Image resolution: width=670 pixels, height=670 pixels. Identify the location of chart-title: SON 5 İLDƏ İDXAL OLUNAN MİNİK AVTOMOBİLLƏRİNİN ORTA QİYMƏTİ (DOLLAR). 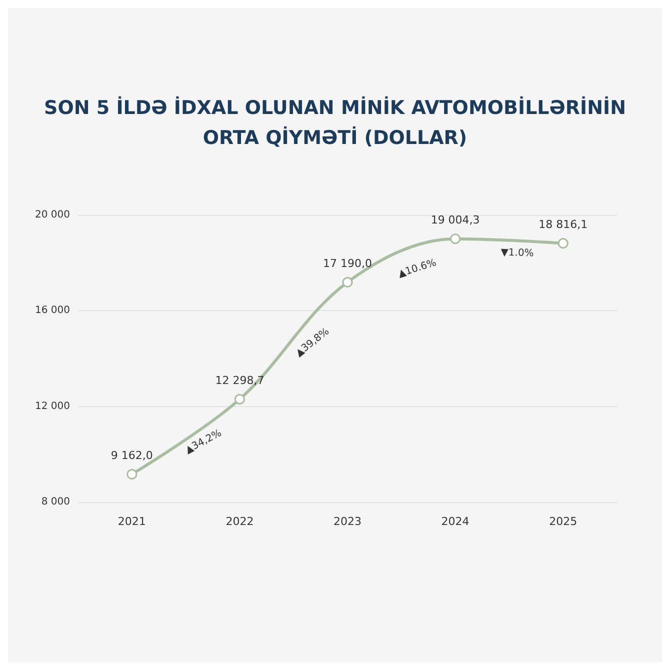
(335, 122).